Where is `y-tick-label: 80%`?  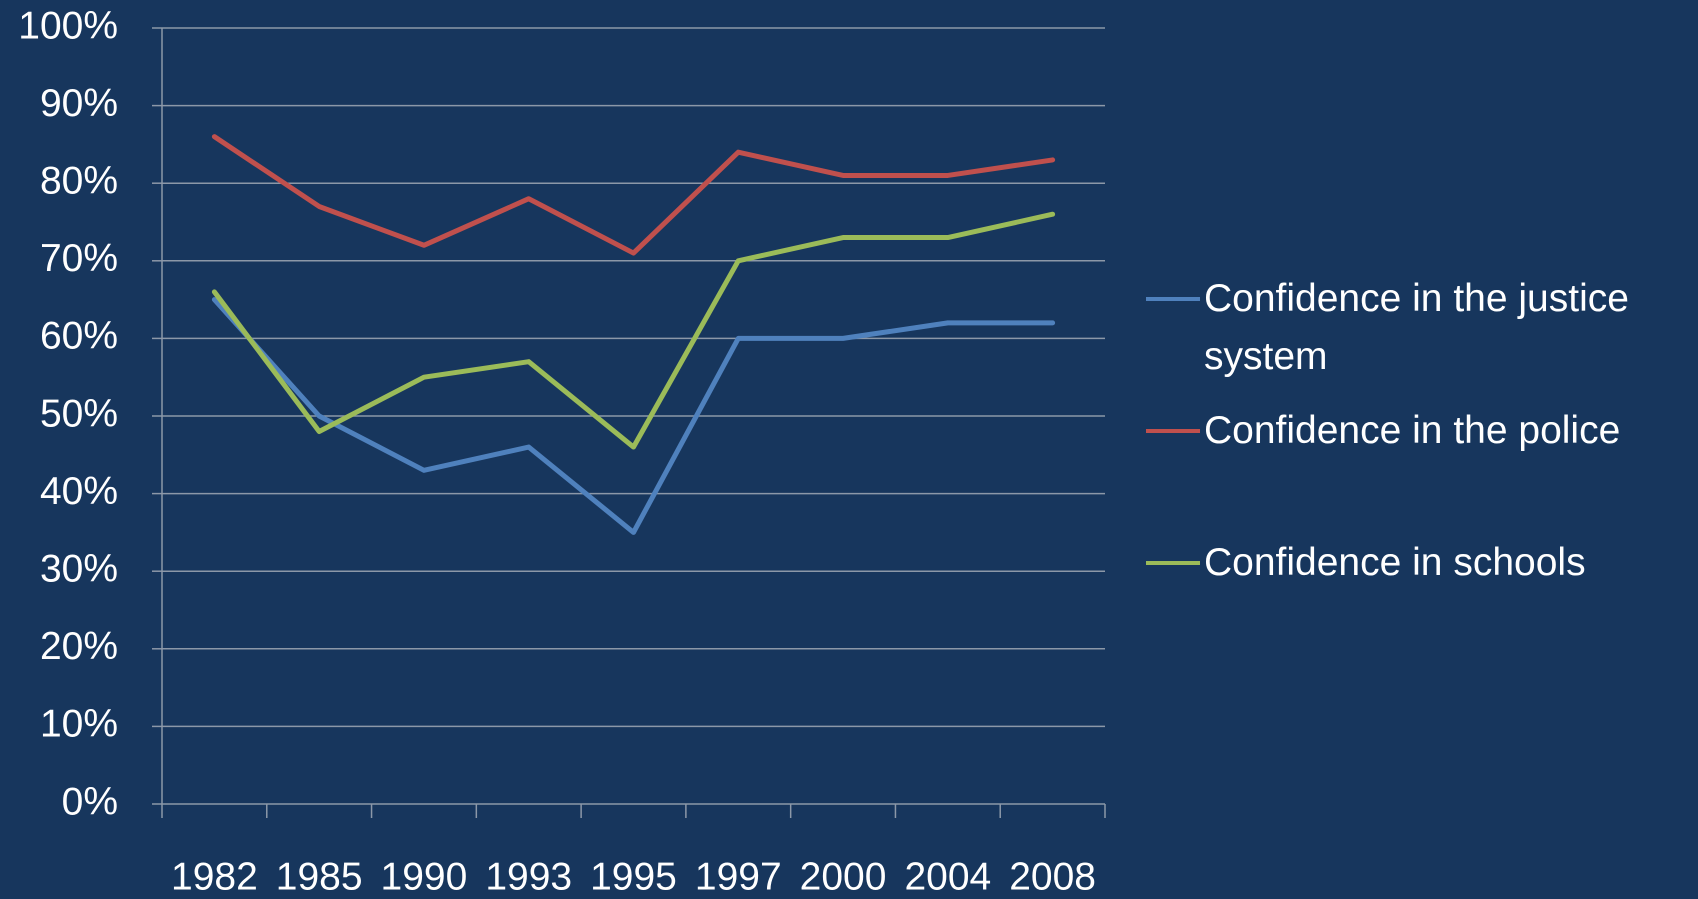
y-tick-label: 80% is located at coordinates (79, 180).